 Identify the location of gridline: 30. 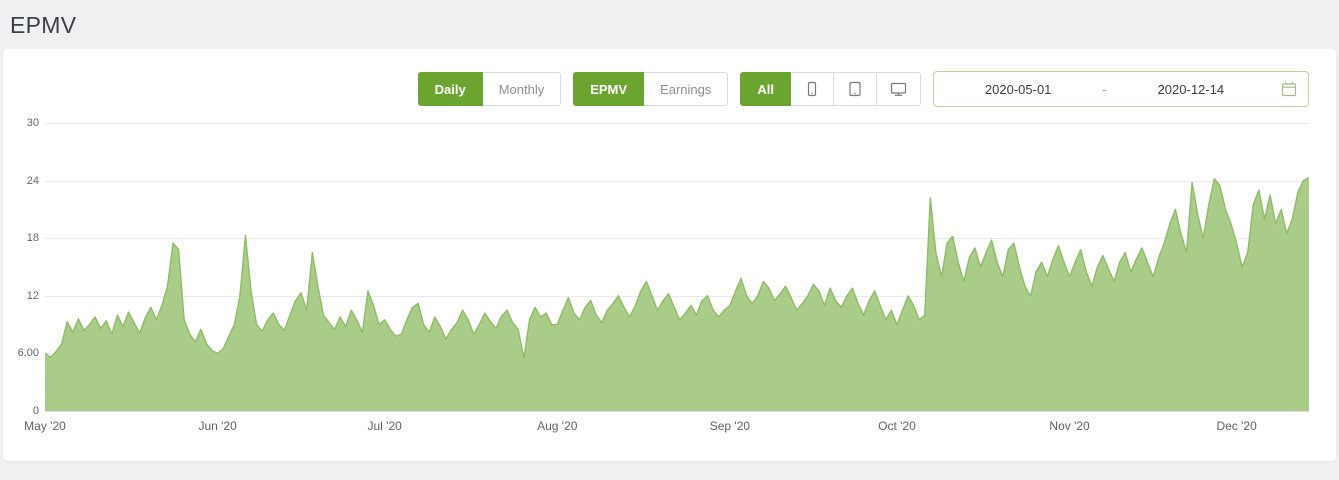
(668, 123).